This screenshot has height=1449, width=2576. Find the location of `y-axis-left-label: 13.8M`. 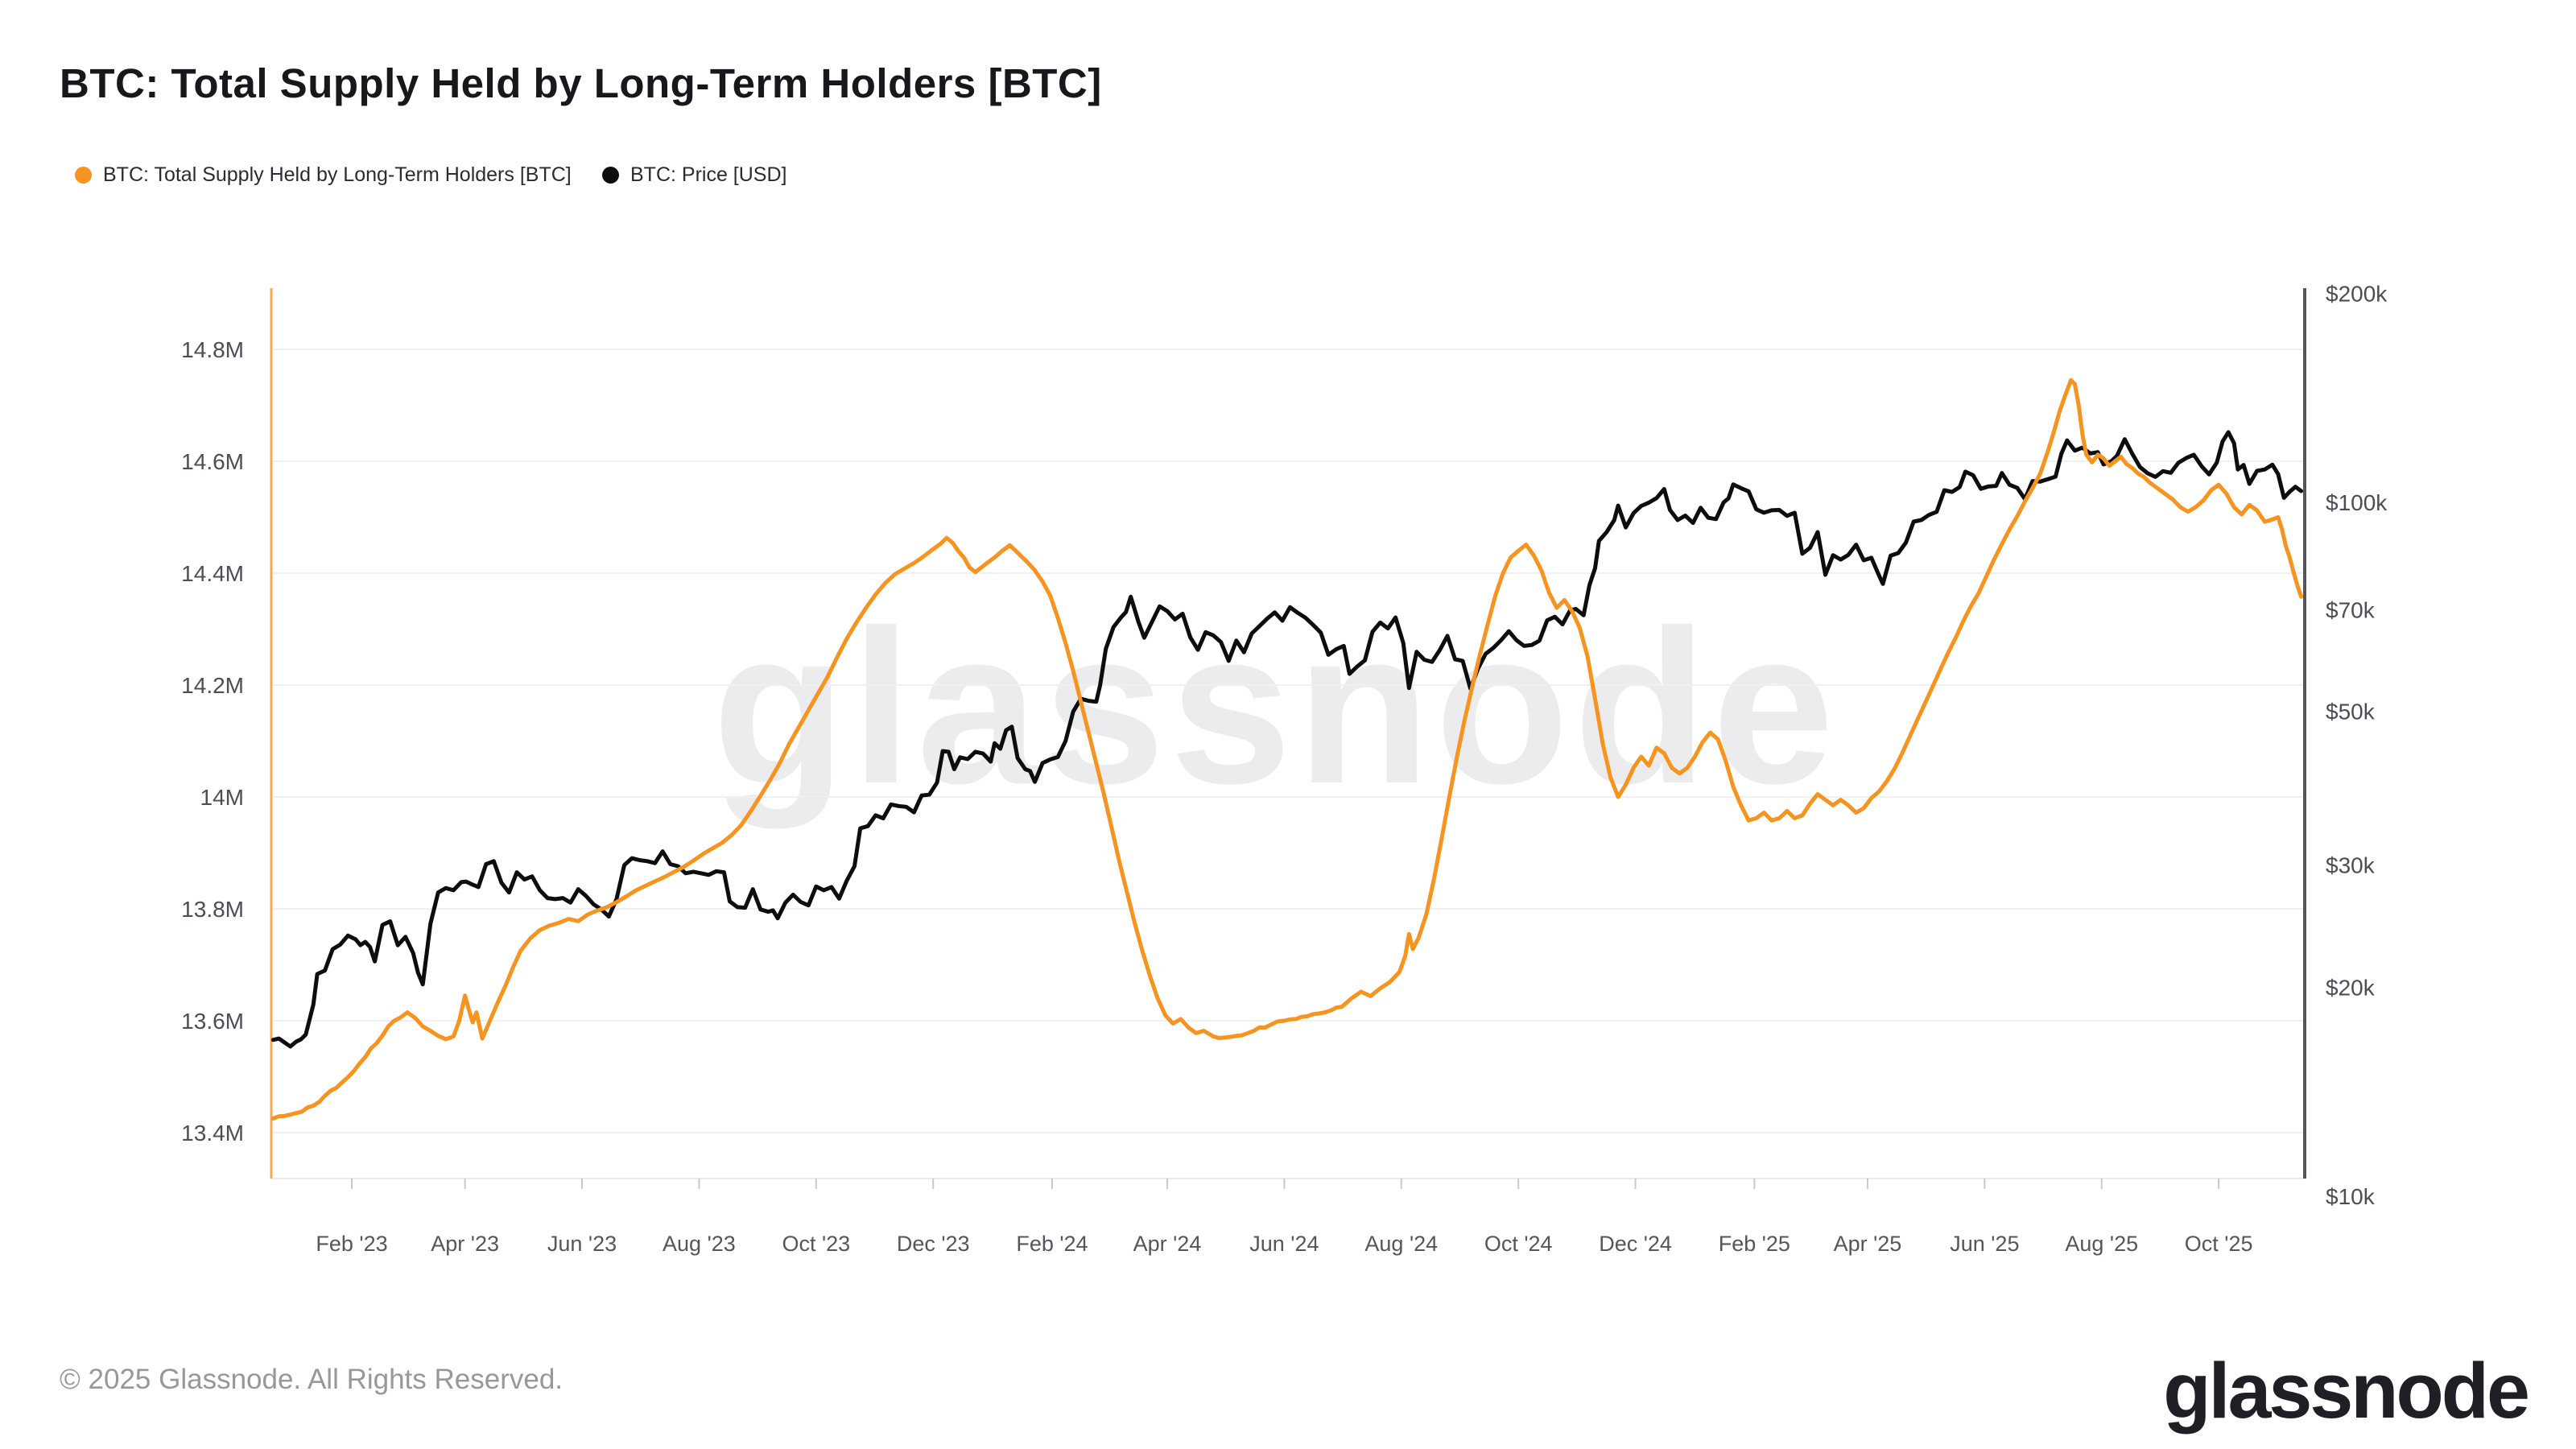

y-axis-left-label: 13.8M is located at coordinates (212, 909).